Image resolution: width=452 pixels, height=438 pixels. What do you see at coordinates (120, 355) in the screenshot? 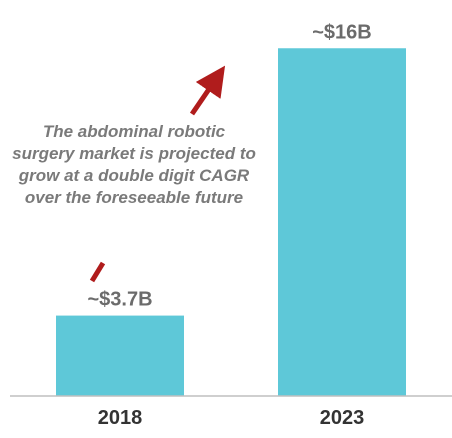
I see `bar-2018` at bounding box center [120, 355].